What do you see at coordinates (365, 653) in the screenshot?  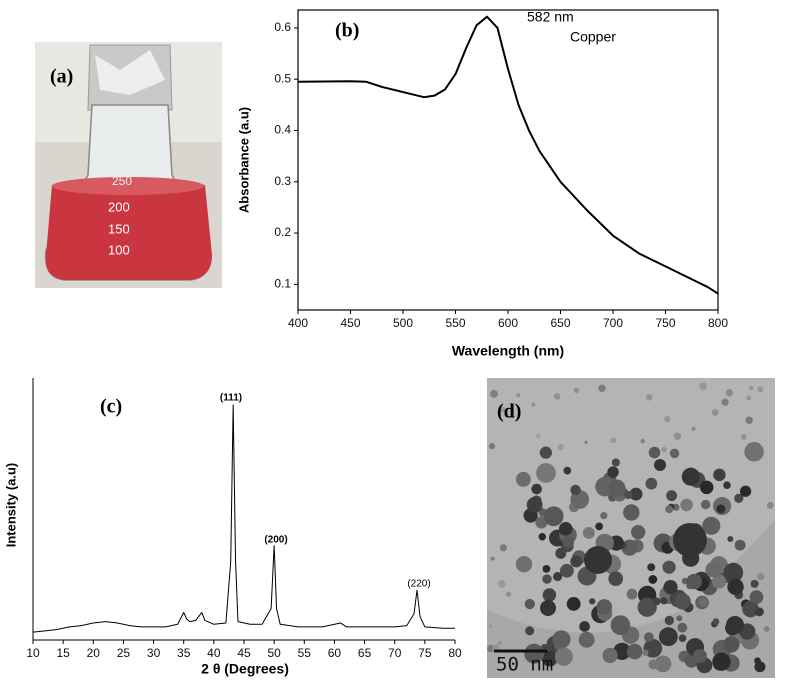 I see `x-tick-label: 65` at bounding box center [365, 653].